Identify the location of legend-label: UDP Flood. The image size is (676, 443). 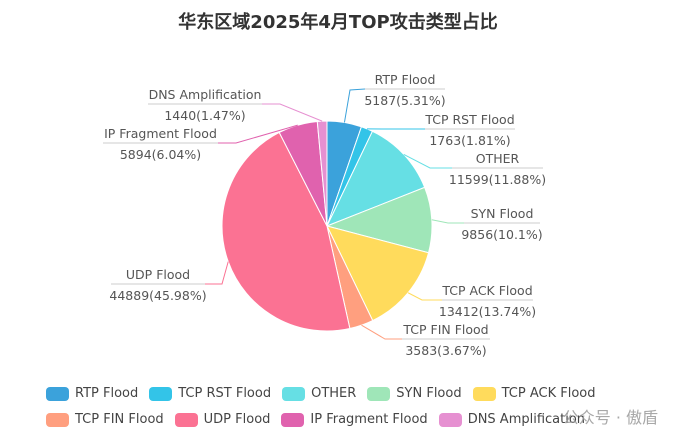
(237, 419).